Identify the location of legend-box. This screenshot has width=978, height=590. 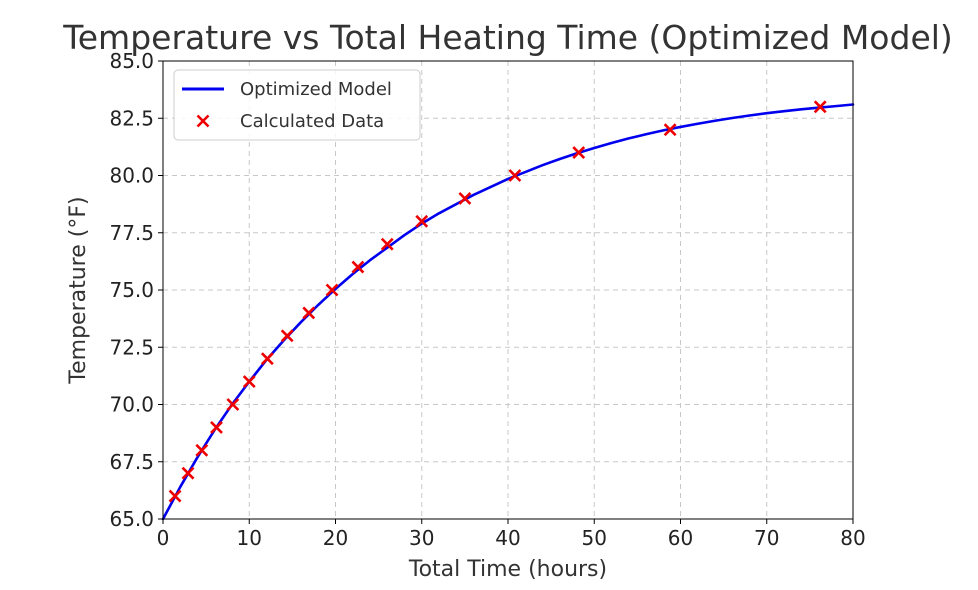
(297, 105).